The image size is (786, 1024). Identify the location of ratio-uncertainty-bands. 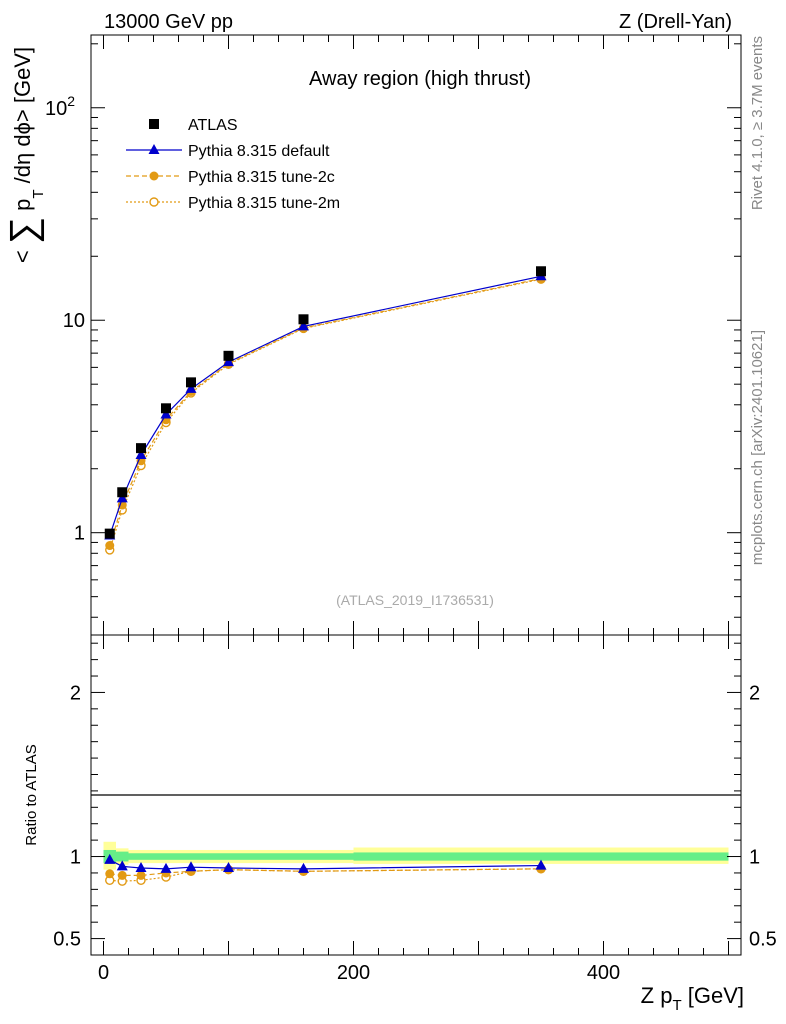
(416, 855).